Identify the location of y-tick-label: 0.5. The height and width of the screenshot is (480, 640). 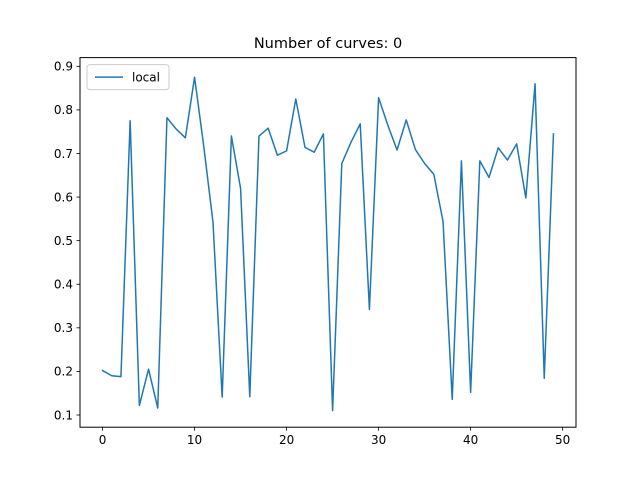
(63, 241).